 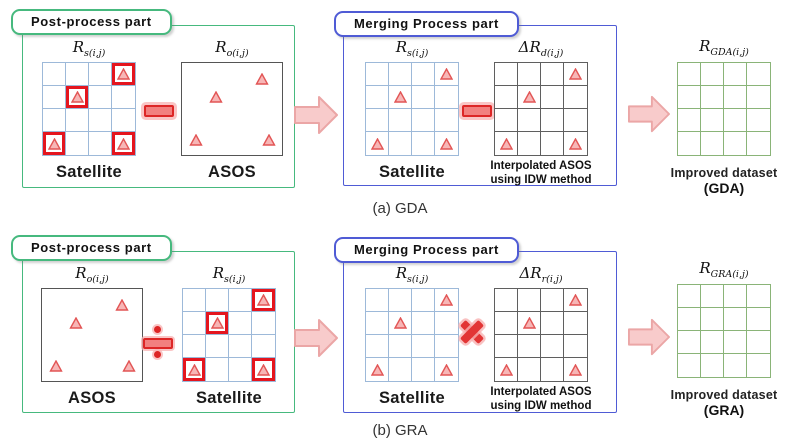 I want to click on output-grid-label: RGDA(i,j), so click(x=724, y=47).